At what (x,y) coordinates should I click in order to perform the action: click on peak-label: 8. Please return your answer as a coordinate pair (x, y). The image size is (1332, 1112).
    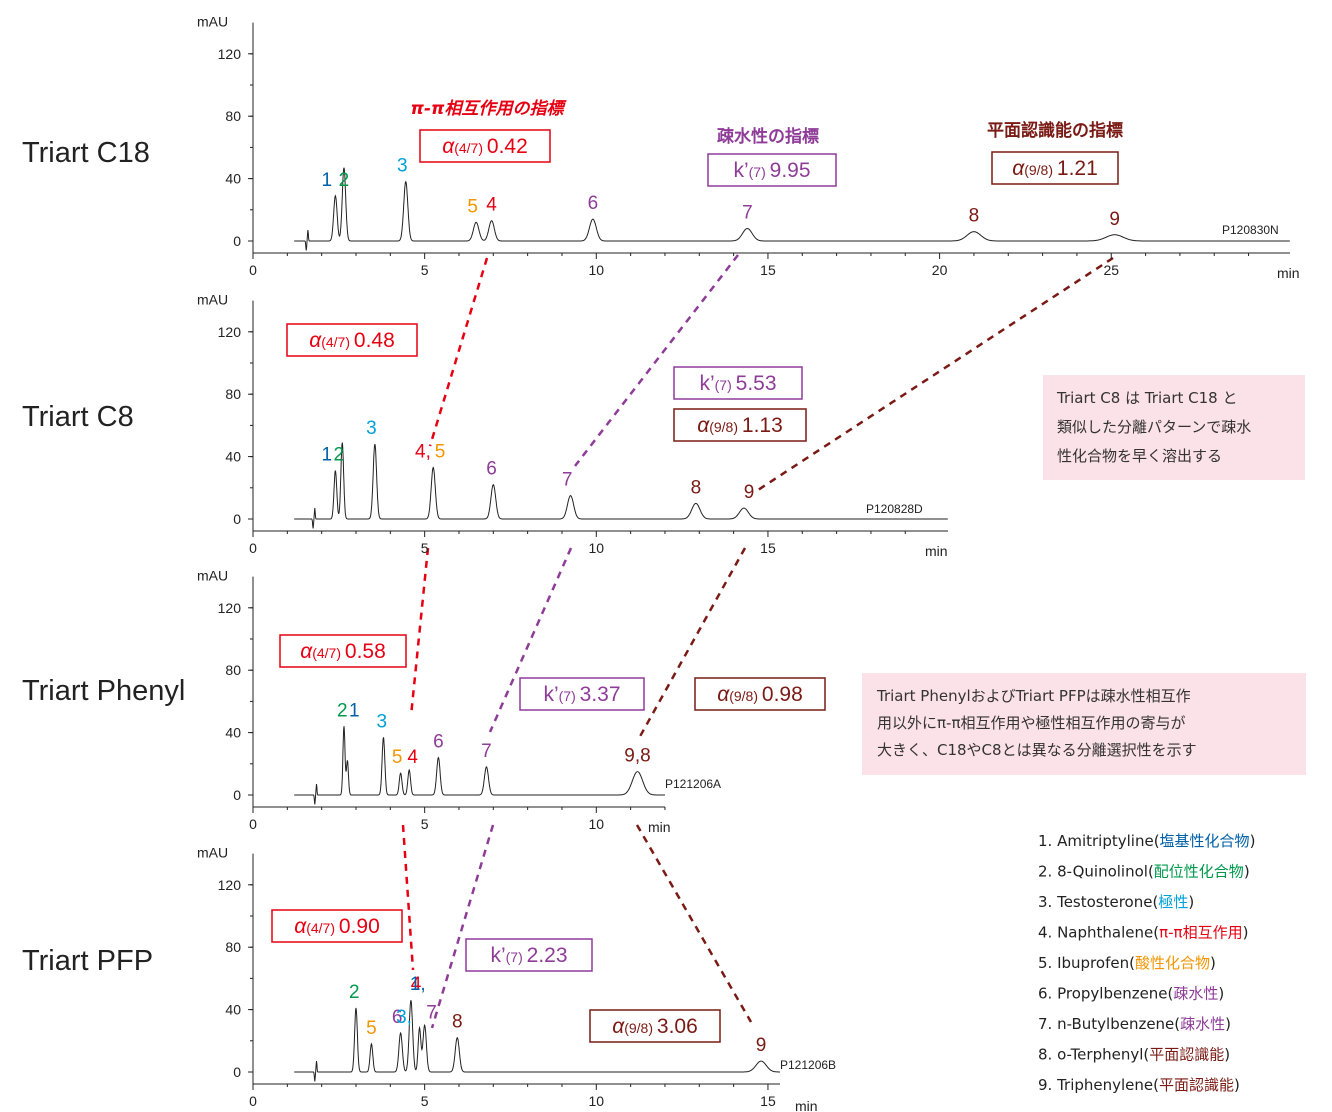
    Looking at the image, I should click on (974, 216).